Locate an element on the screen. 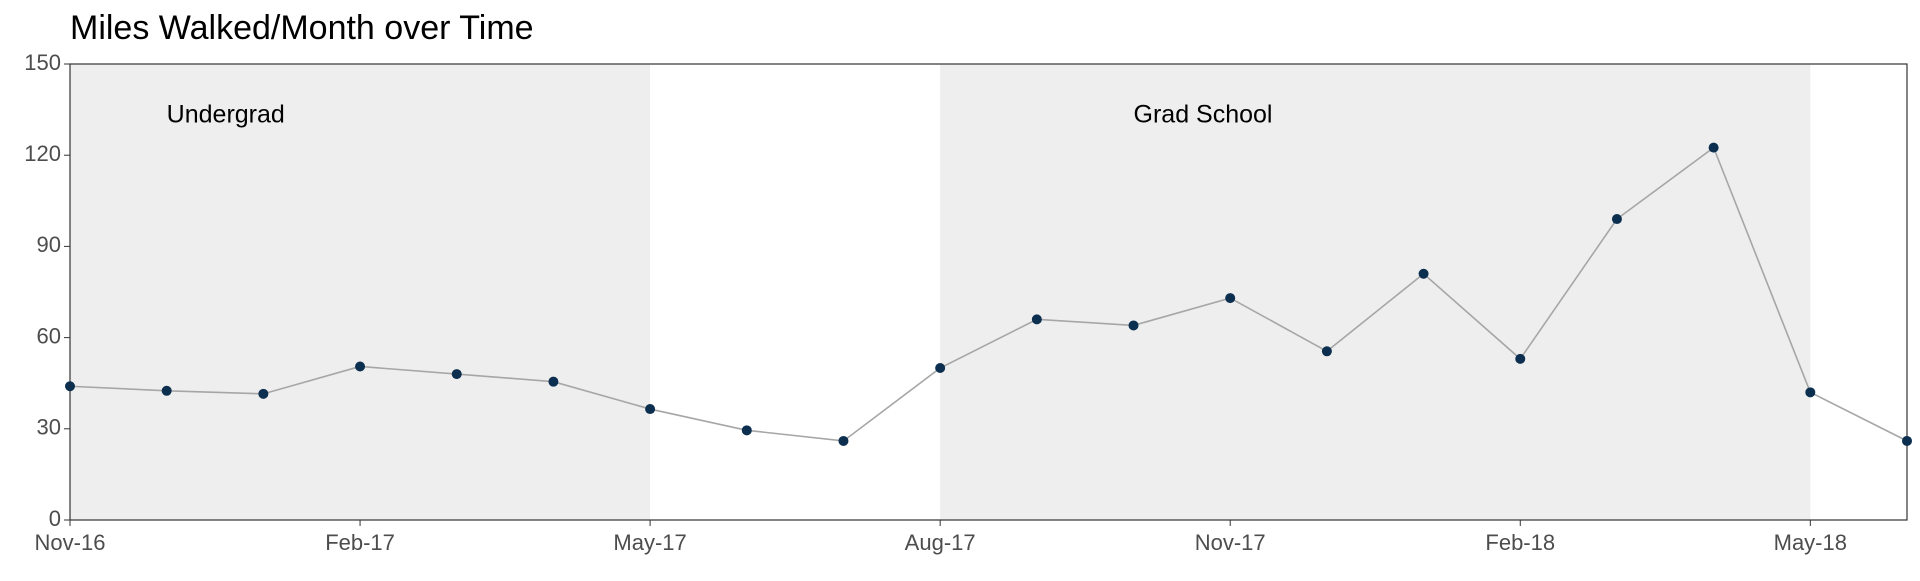  y-tick-label: 60 is located at coordinates (49, 335).